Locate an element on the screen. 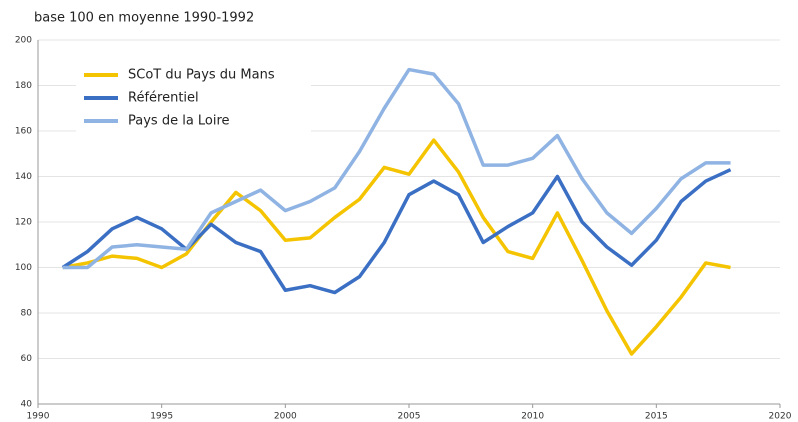  chart-title: base 100 en moyenne 1990-1992 is located at coordinates (144, 18).